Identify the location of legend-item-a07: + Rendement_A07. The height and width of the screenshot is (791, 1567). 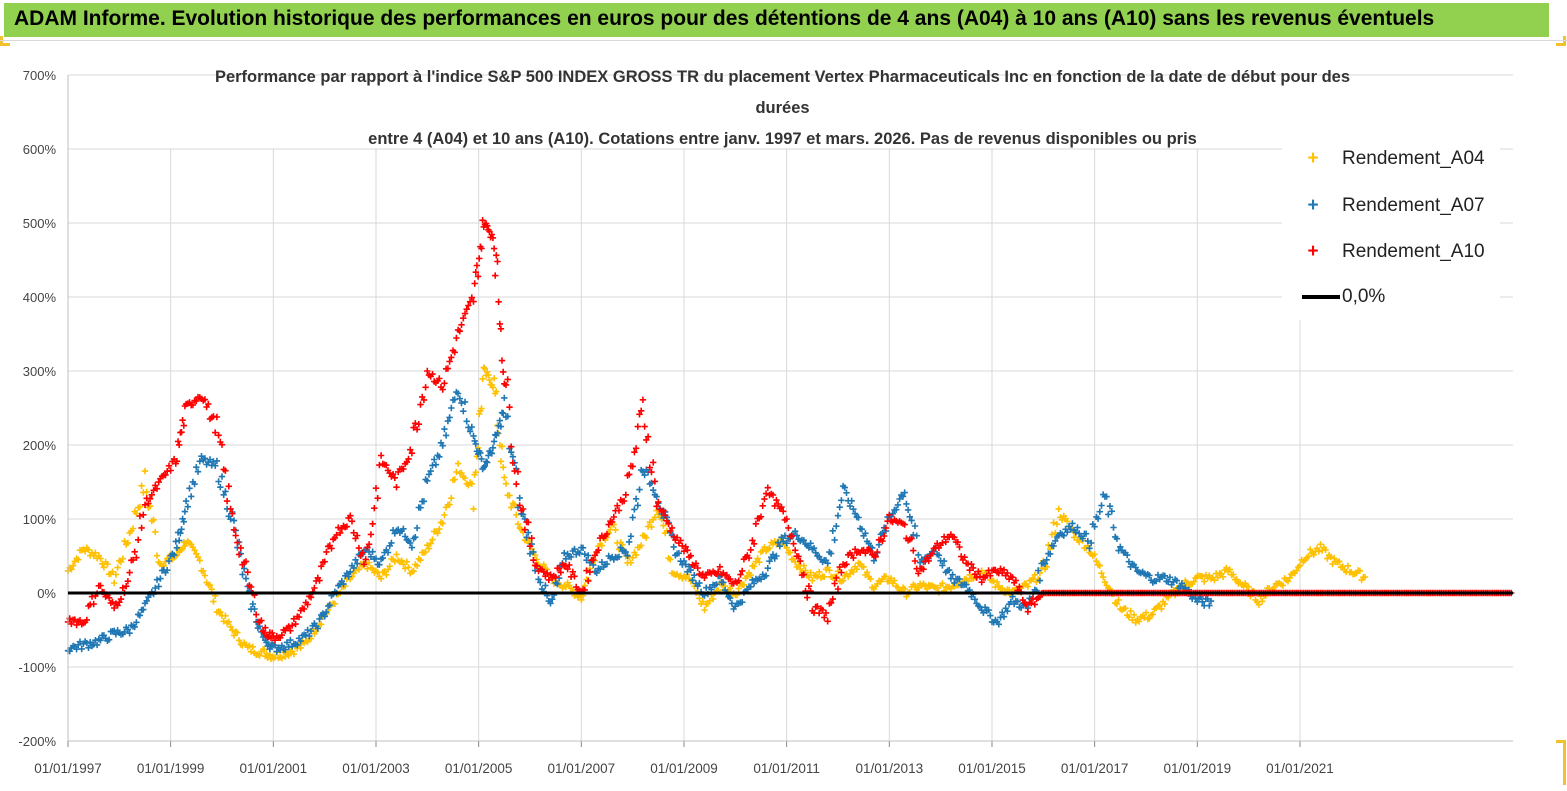
(1393, 206).